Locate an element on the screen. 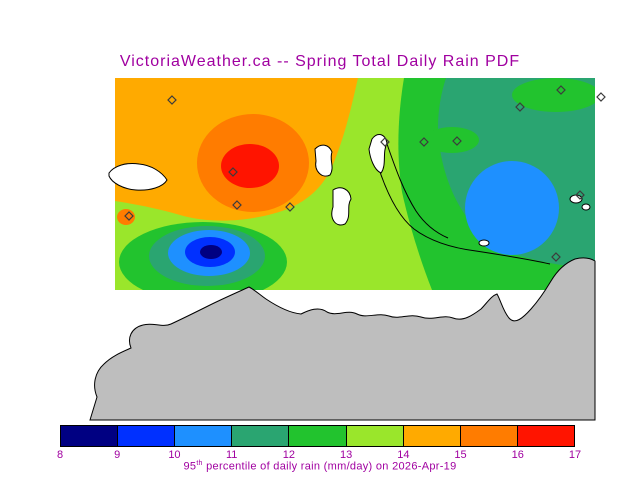  island-south-coastline is located at coordinates (465, 218).